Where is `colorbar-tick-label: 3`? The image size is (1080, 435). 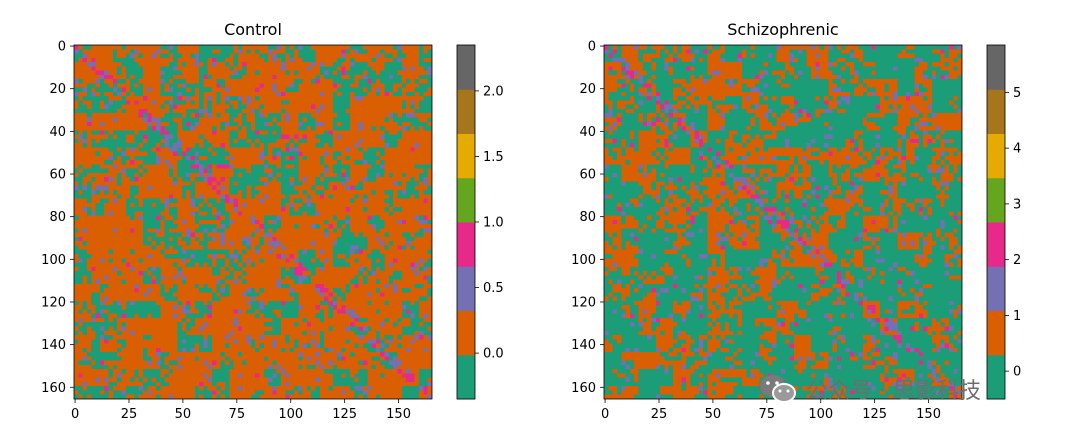
colorbar-tick-label: 3 is located at coordinates (1017, 204).